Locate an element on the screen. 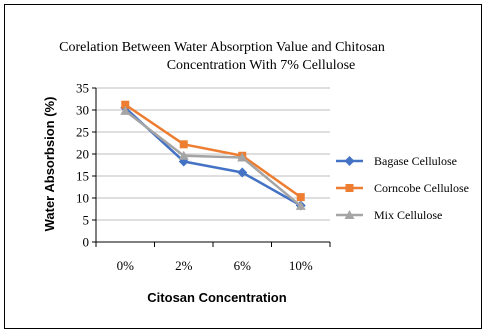 This screenshot has width=486, height=333. x-tick-label: 2% is located at coordinates (184, 265).